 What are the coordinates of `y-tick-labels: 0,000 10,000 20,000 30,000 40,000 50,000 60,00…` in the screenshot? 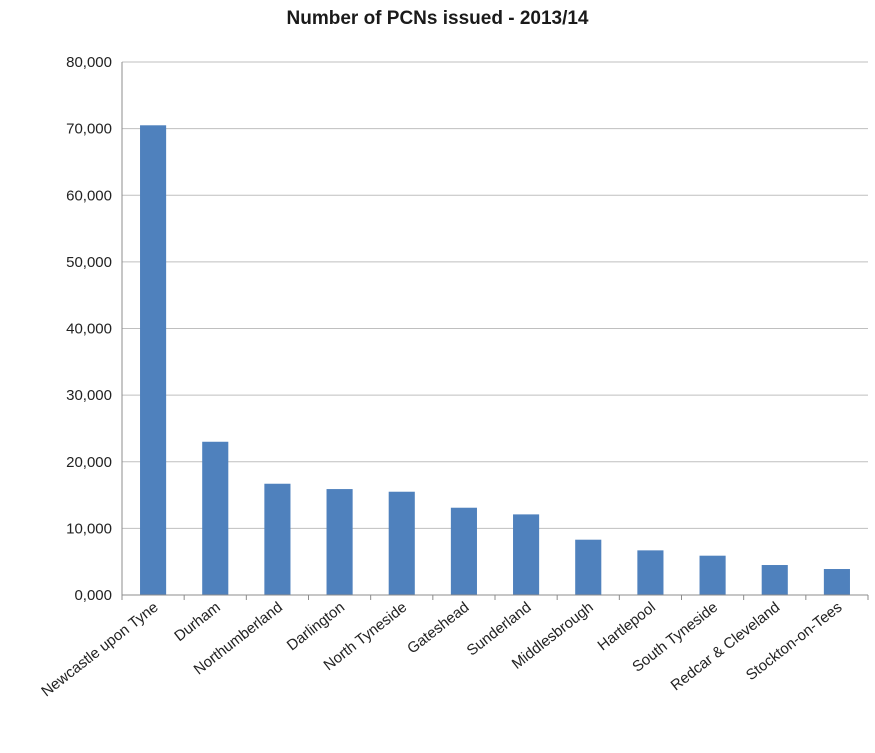 It's located at (89, 329).